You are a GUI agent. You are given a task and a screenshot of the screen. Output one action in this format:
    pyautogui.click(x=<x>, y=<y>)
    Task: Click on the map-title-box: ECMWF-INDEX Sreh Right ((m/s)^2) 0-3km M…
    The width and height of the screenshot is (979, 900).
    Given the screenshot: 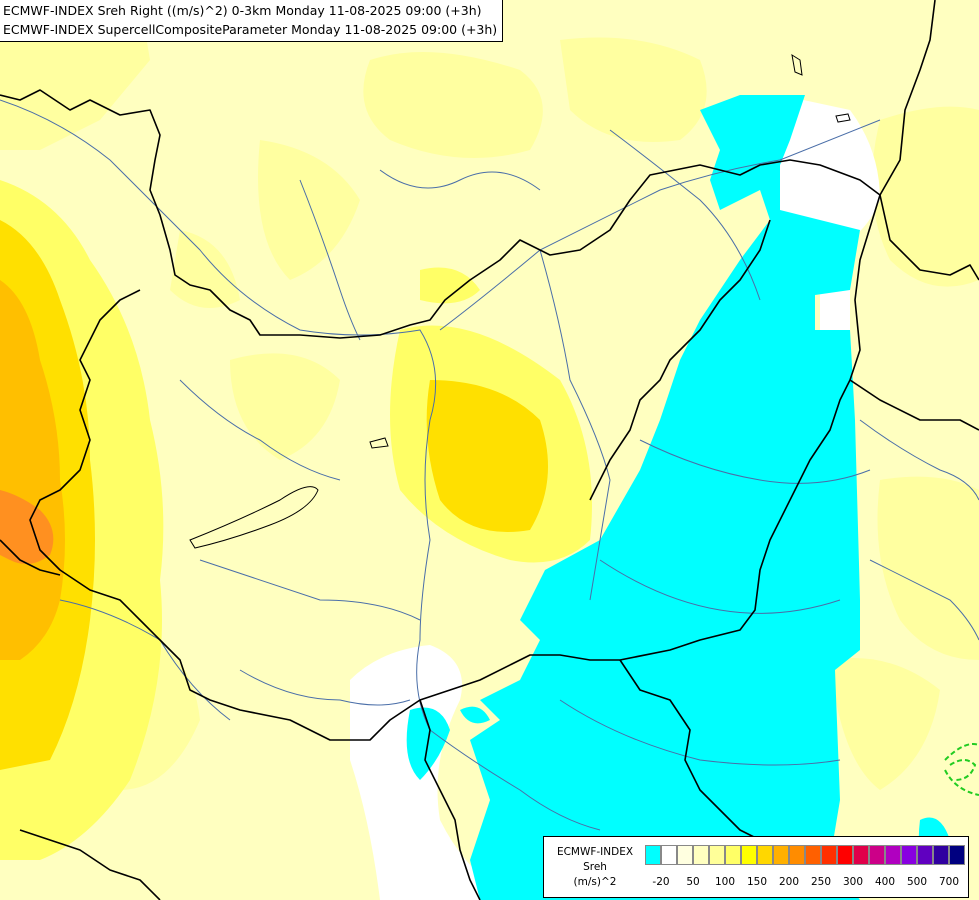 What is the action you would take?
    pyautogui.click(x=252, y=21)
    